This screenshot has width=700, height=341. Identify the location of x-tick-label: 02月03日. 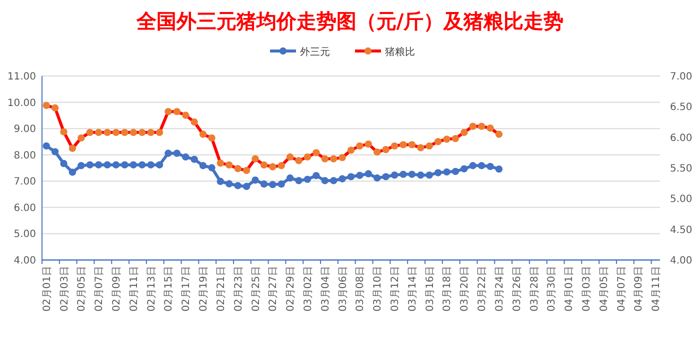
(64, 289).